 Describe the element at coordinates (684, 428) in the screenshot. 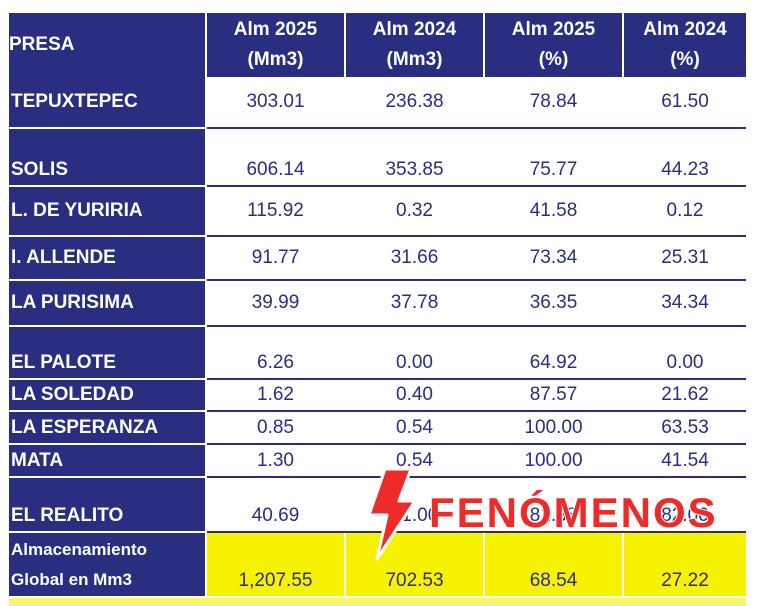

I see `alm2024-pct-cell: 63.53` at that location.